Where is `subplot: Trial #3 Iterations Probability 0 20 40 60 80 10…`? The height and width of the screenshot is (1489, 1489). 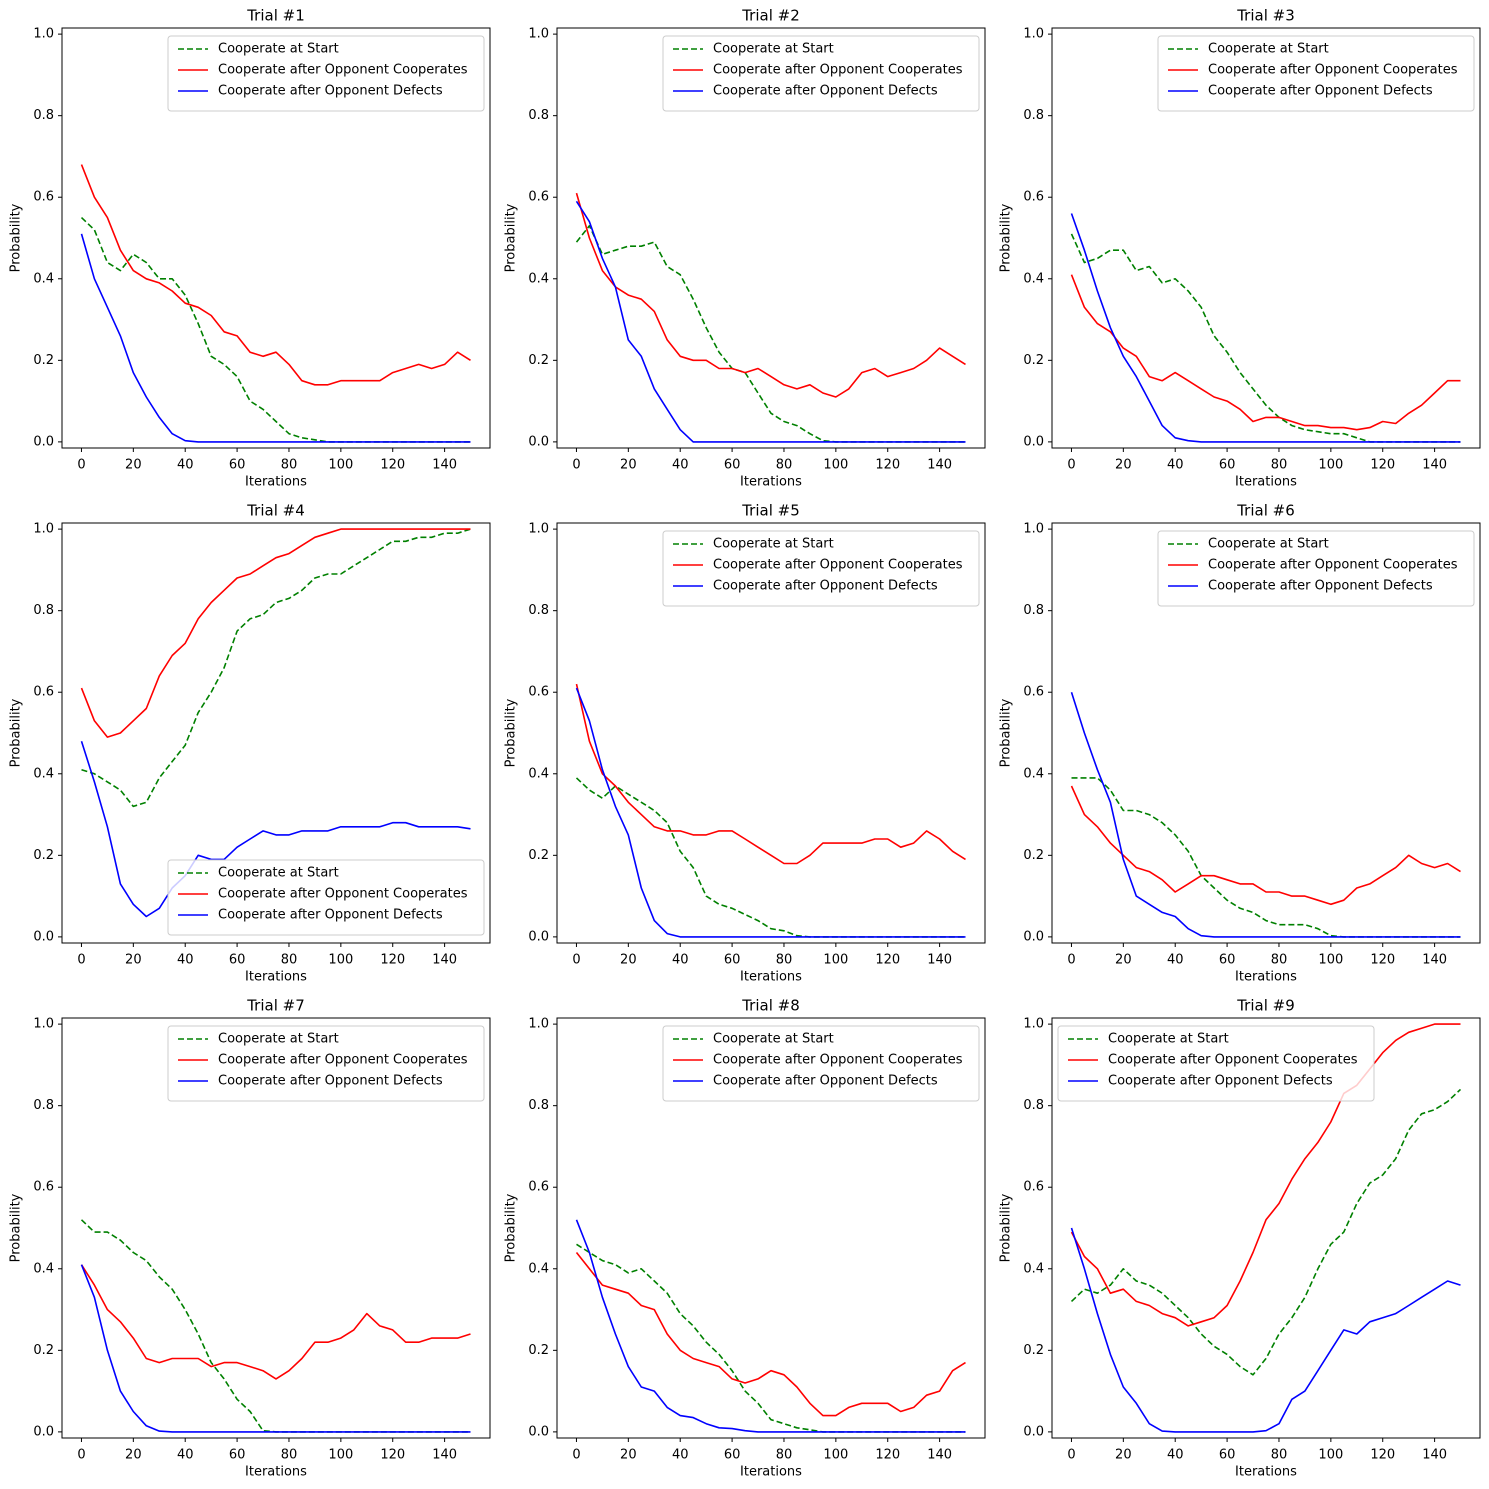 subplot: Trial #3 Iterations Probability 0 20 40 60 80 10… is located at coordinates (1240, 248).